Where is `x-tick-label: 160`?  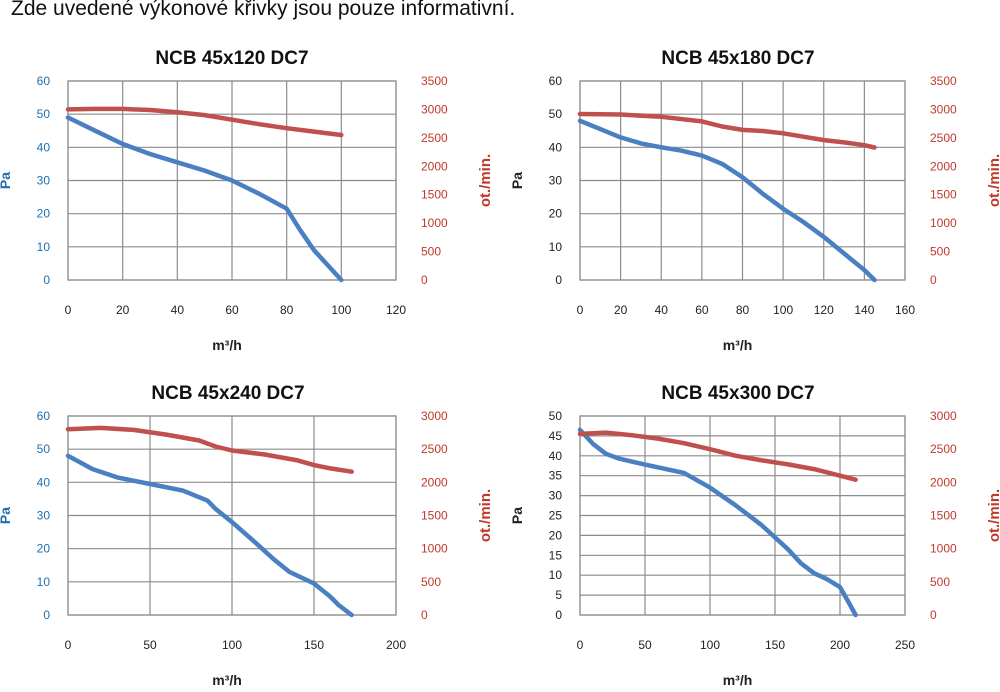 x-tick-label: 160 is located at coordinates (905, 310).